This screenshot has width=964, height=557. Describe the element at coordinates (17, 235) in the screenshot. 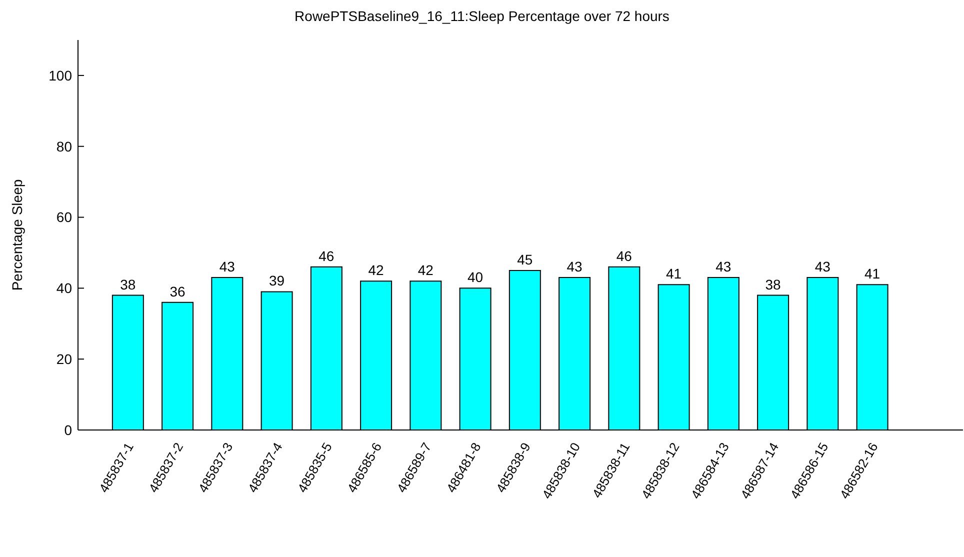

I see `y-axis-title: Percentage Sleep` at that location.